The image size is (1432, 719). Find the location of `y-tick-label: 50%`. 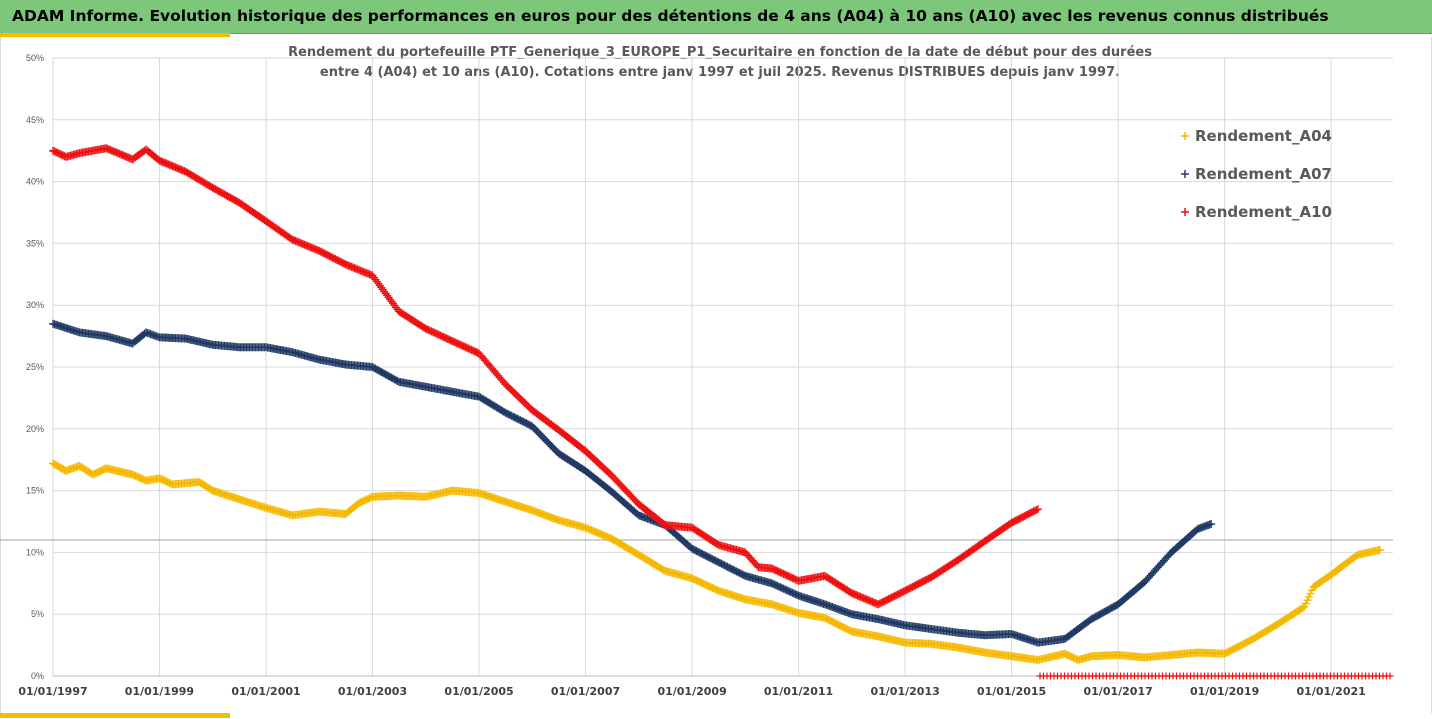

y-tick-label: 50% is located at coordinates (35, 58).